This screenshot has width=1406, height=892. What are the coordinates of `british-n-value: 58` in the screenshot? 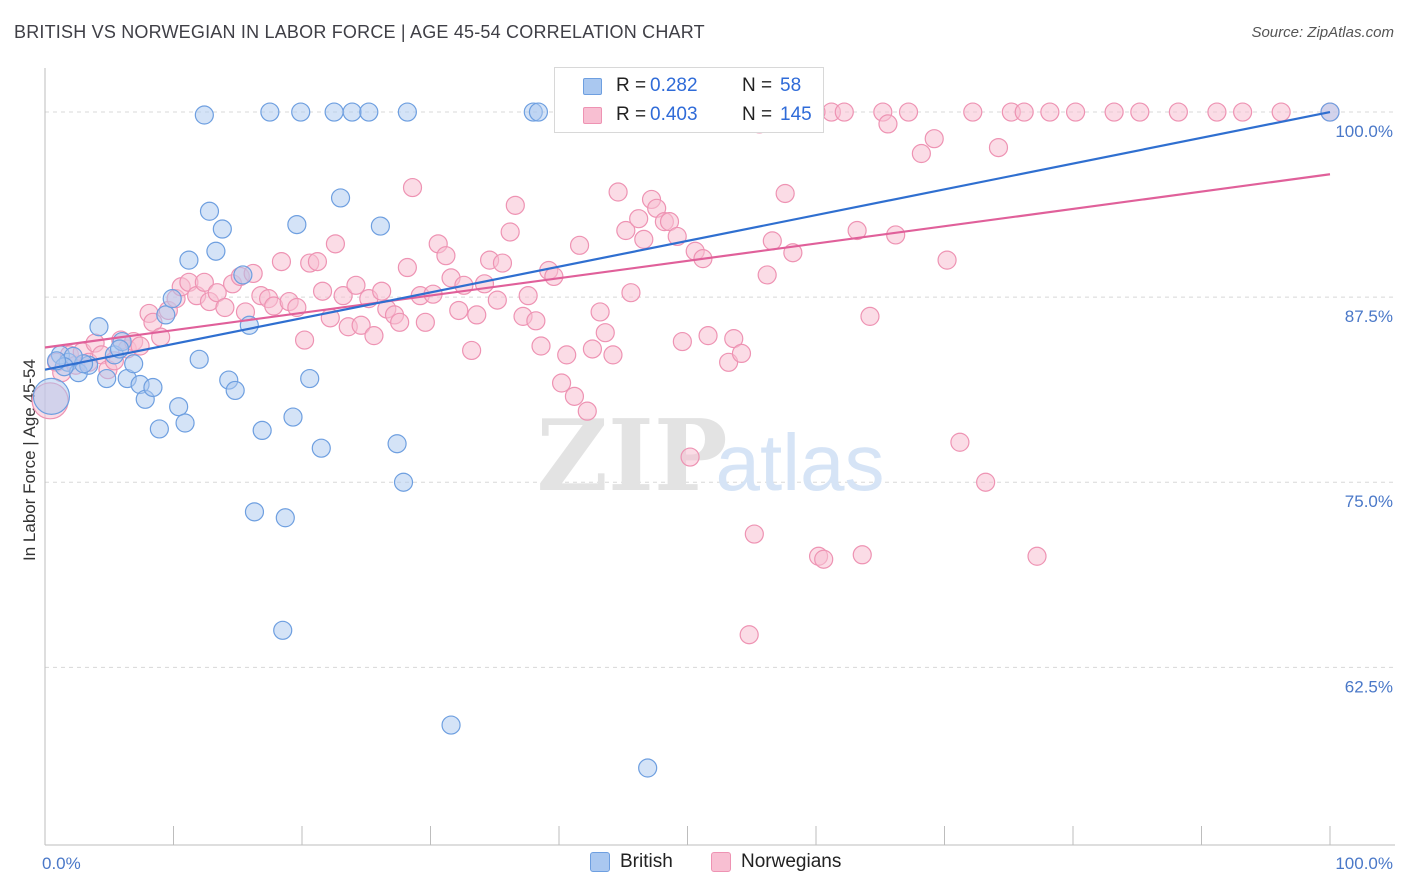 It's located at (791, 85).